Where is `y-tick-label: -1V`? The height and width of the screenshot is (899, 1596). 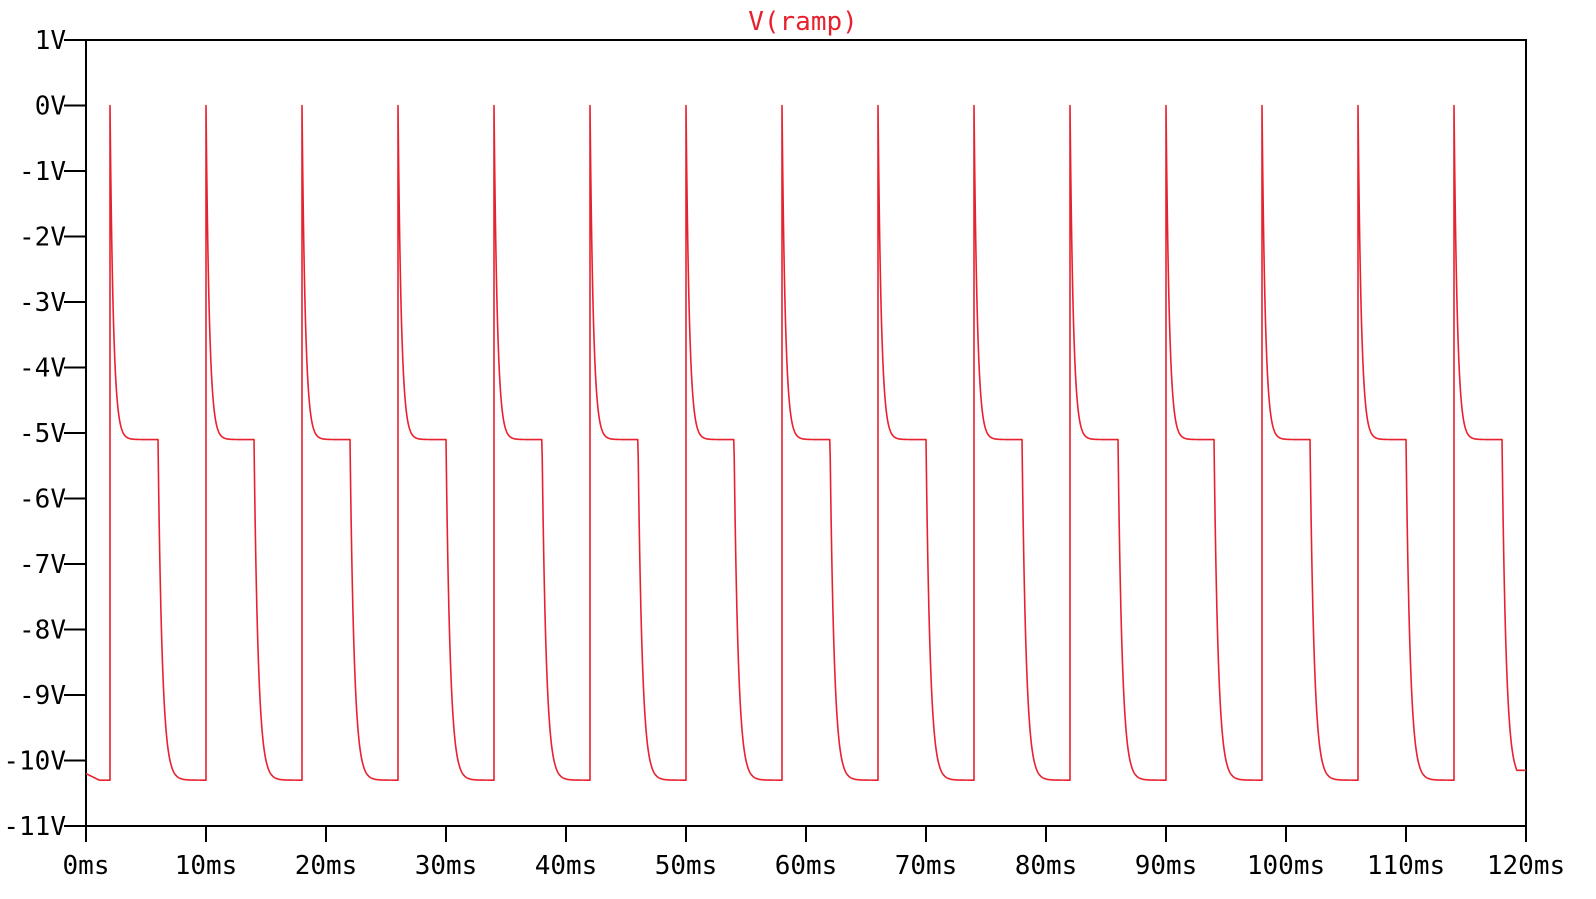 y-tick-label: -1V is located at coordinates (42, 172).